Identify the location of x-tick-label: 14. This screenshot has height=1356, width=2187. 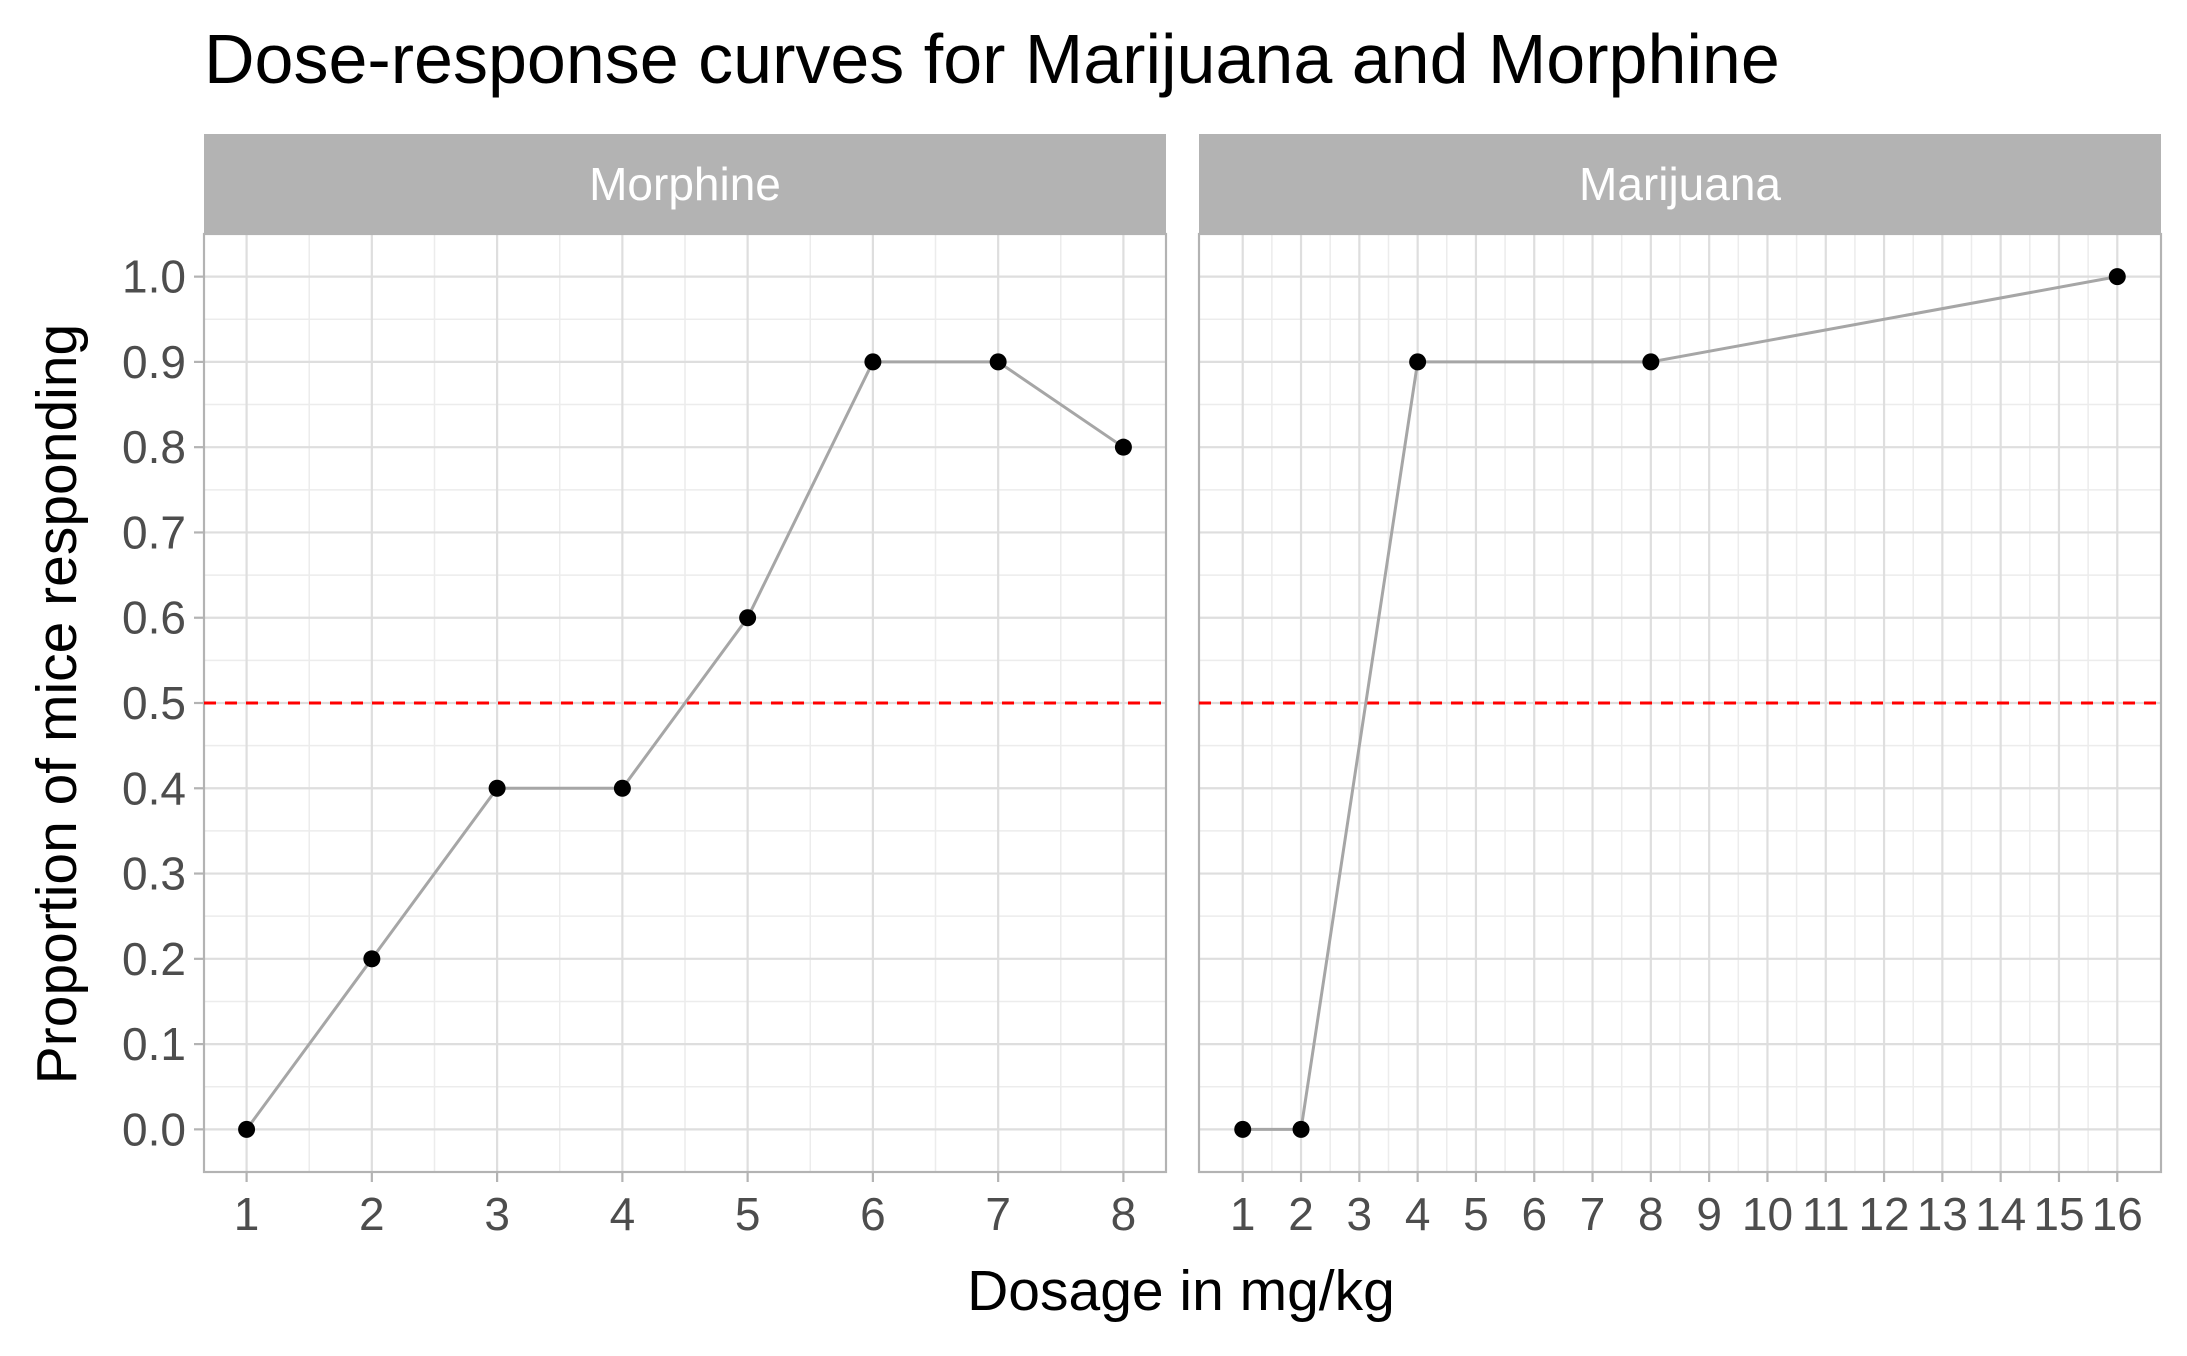
(2000, 1214).